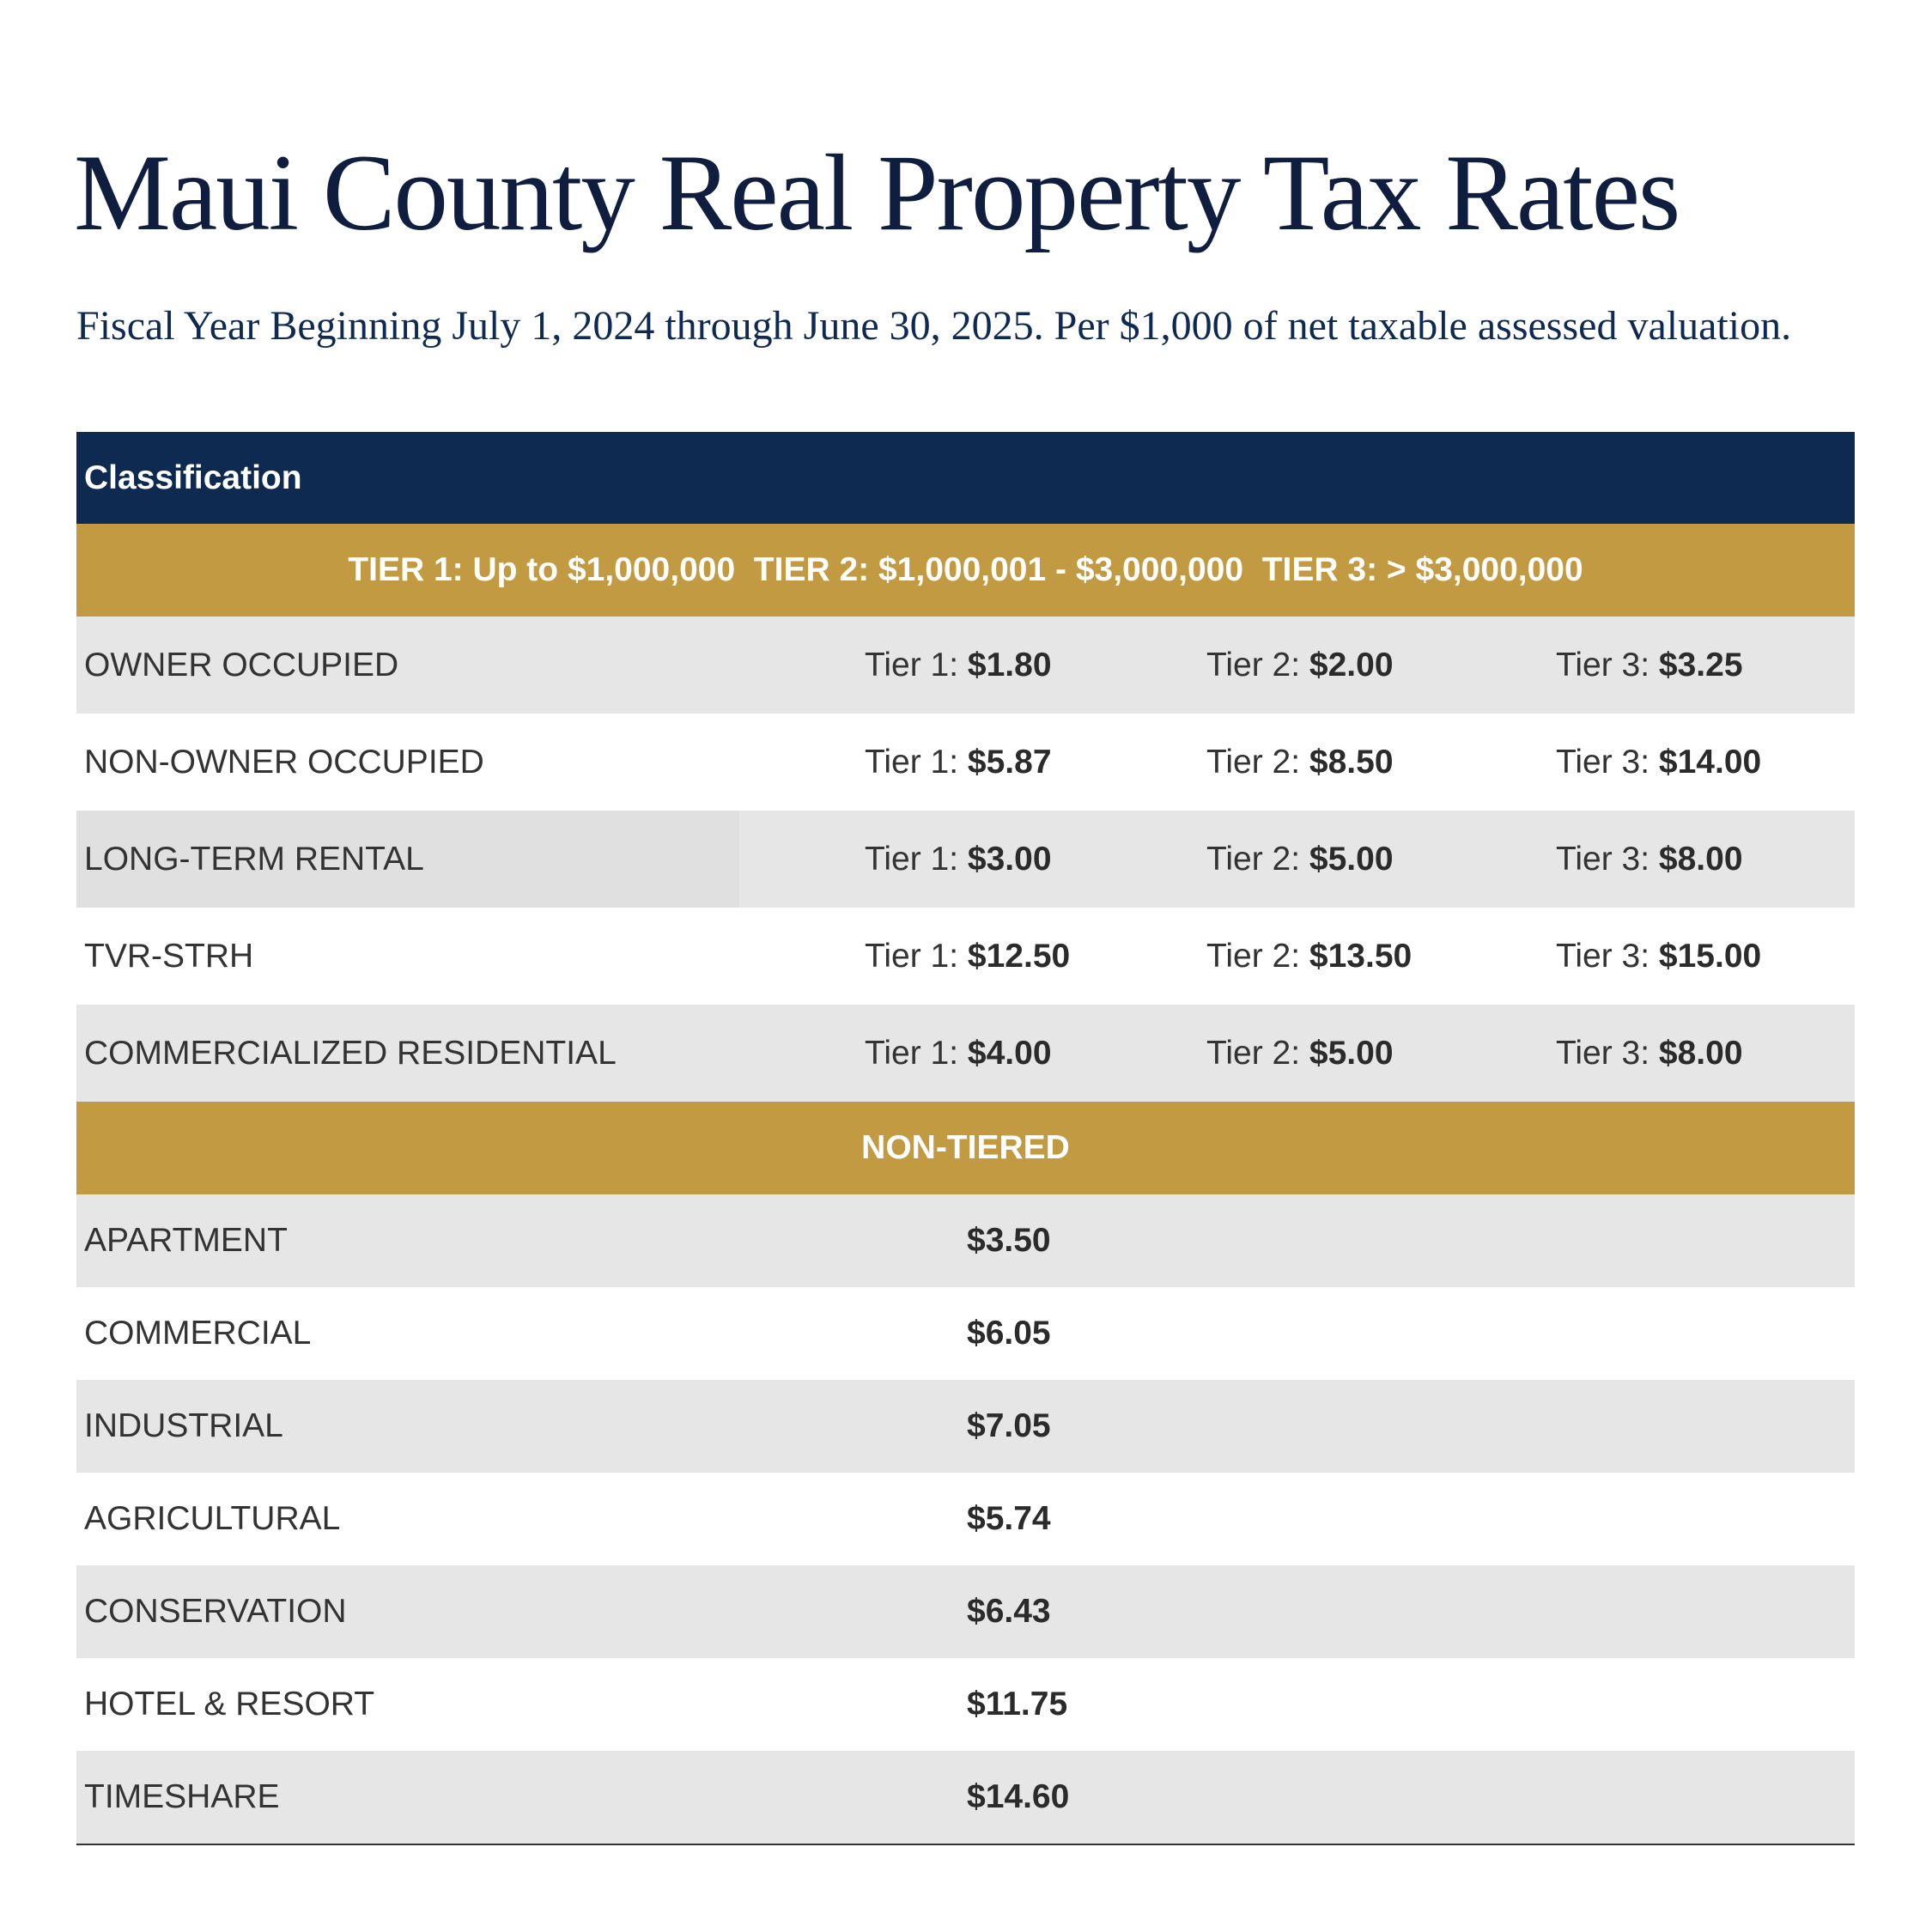 The width and height of the screenshot is (1932, 1932). What do you see at coordinates (1700, 664) in the screenshot?
I see `tier3-rate: $3.25` at bounding box center [1700, 664].